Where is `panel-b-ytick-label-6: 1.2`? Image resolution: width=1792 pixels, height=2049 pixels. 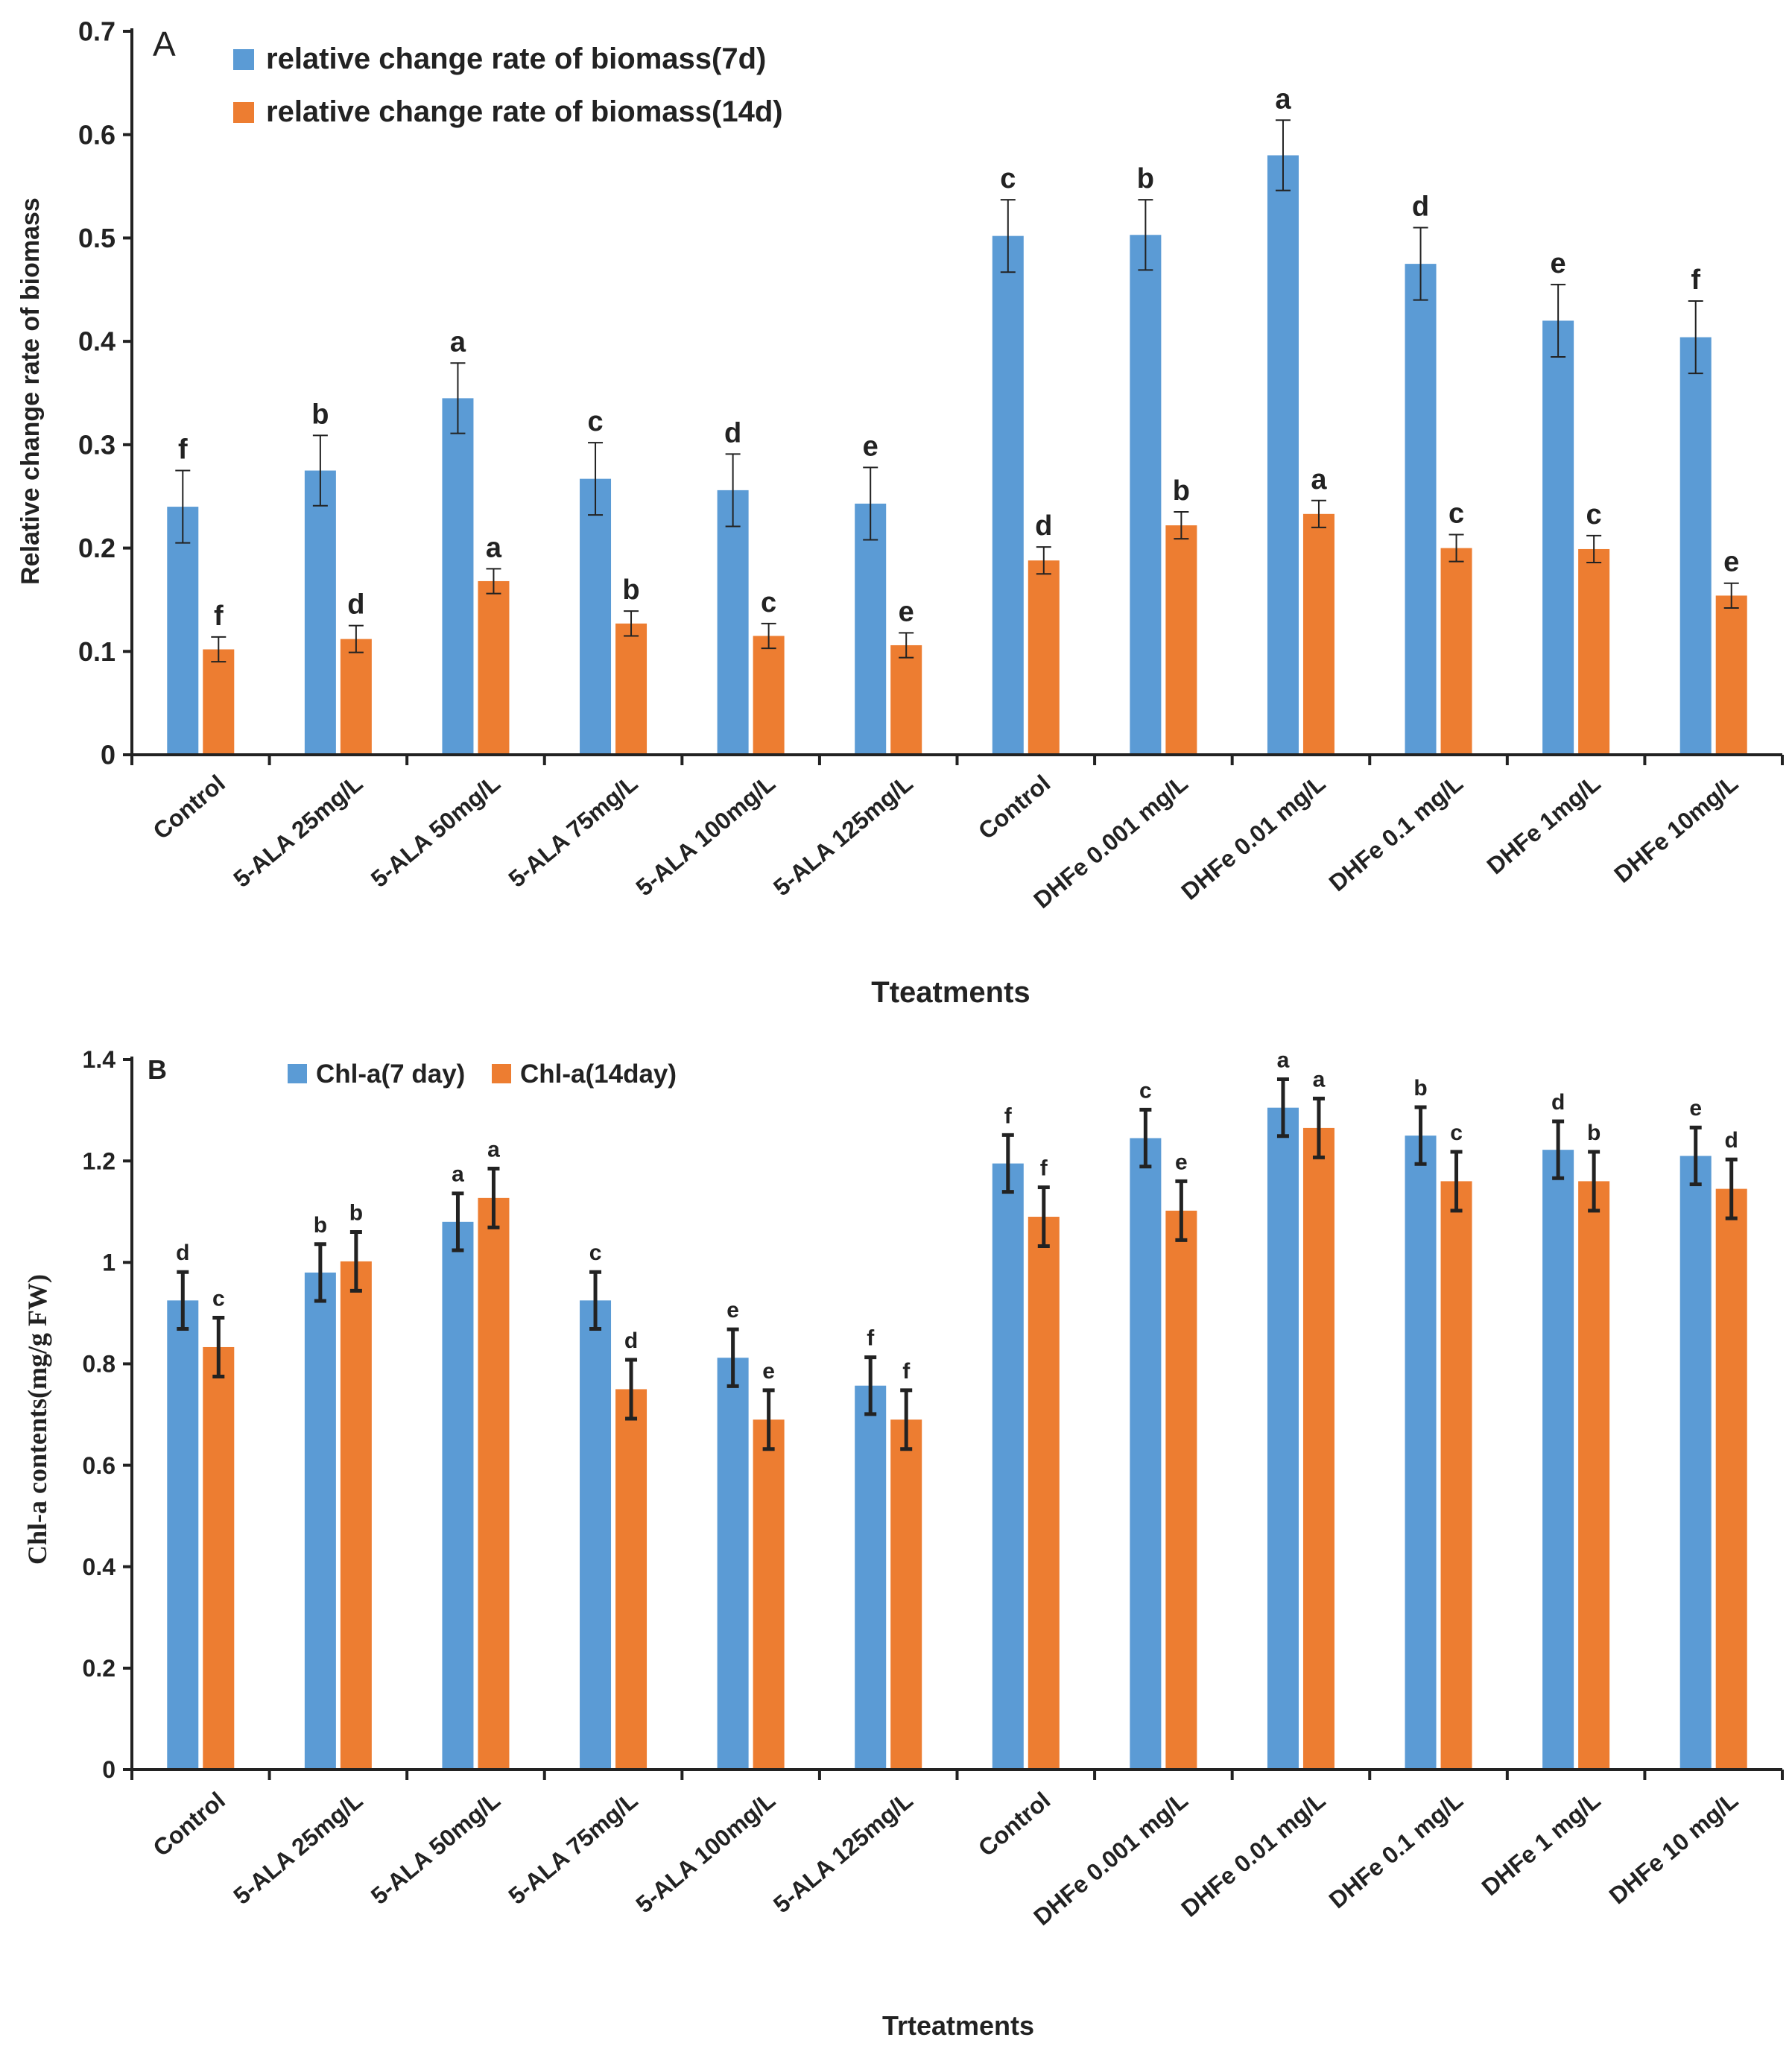
panel-b-ytick-label-6: 1.2 is located at coordinates (99, 1161).